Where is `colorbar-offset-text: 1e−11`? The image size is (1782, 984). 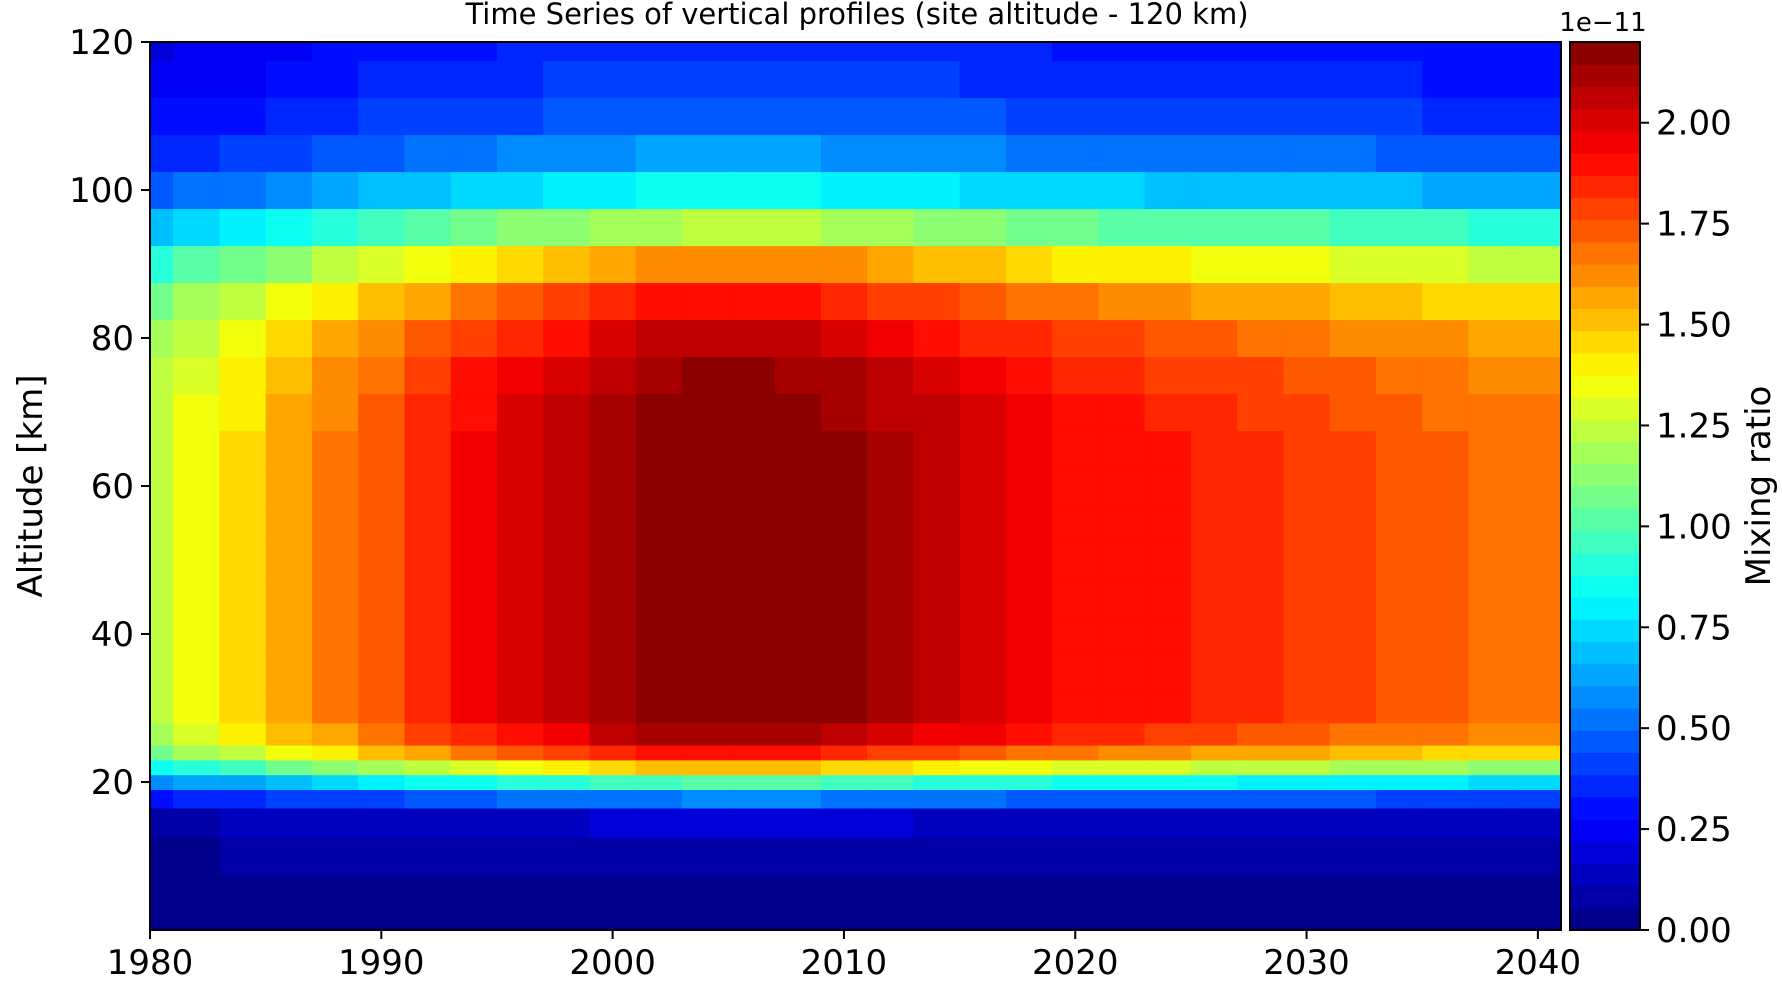 colorbar-offset-text: 1e−11 is located at coordinates (1602, 23).